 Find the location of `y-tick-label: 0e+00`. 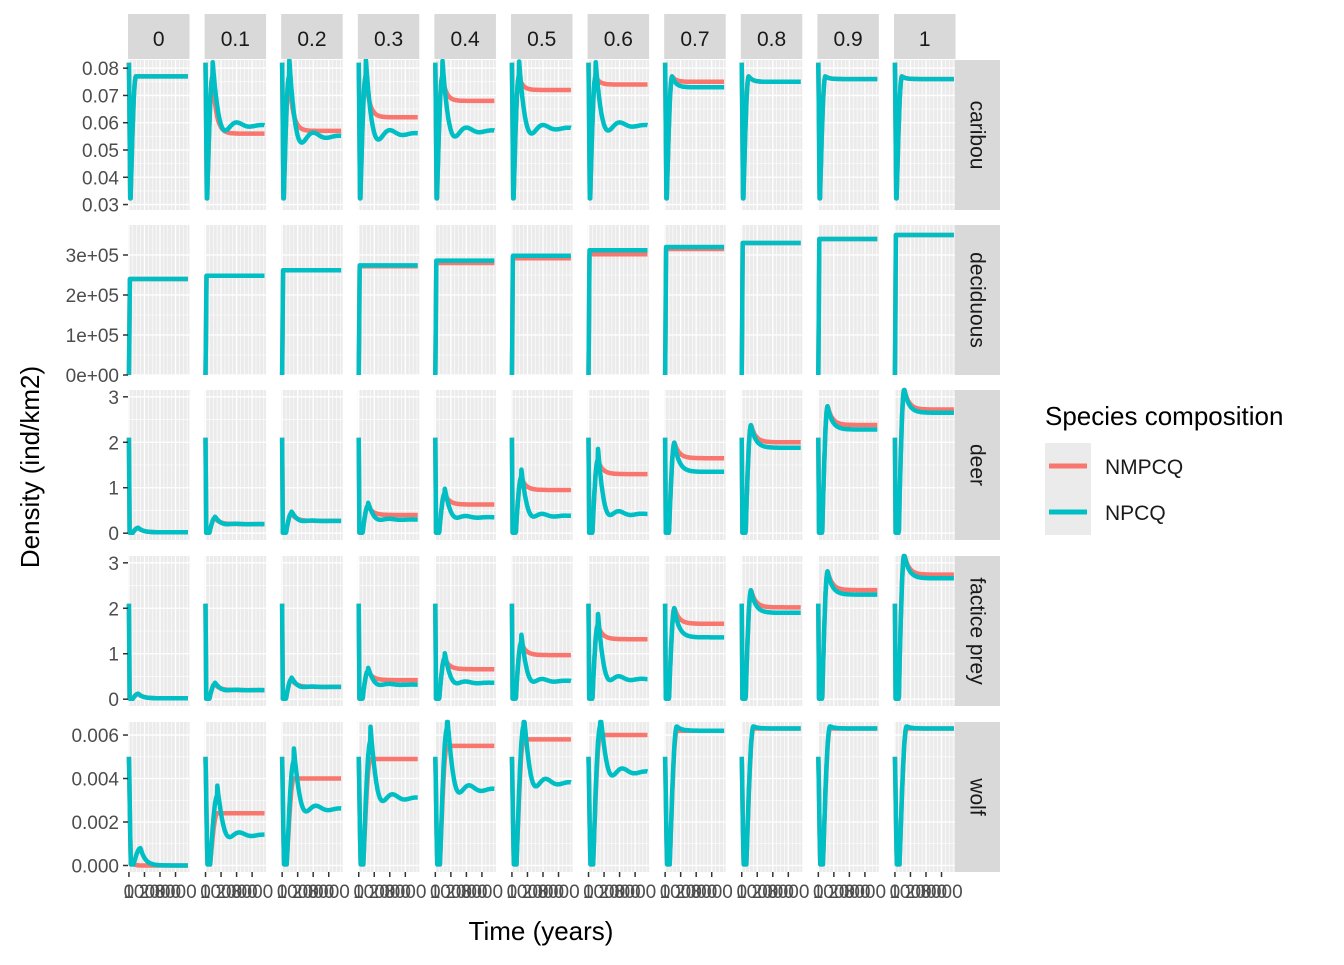

y-tick-label: 0e+00 is located at coordinates (92, 376).